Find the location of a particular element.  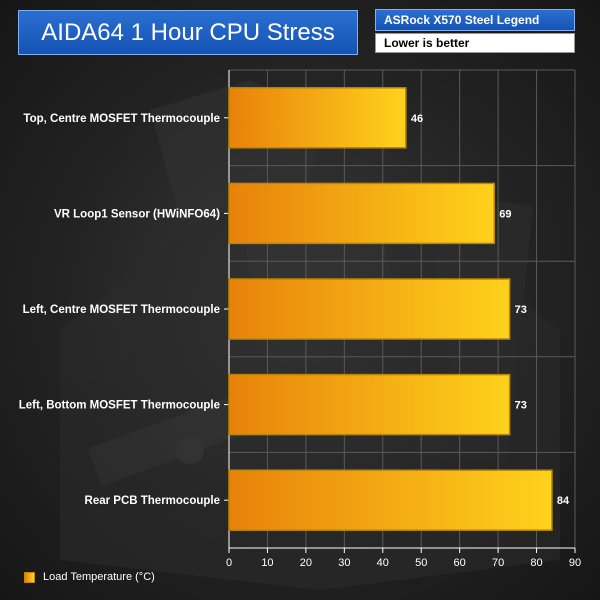

legend-swatch is located at coordinates (29, 577).